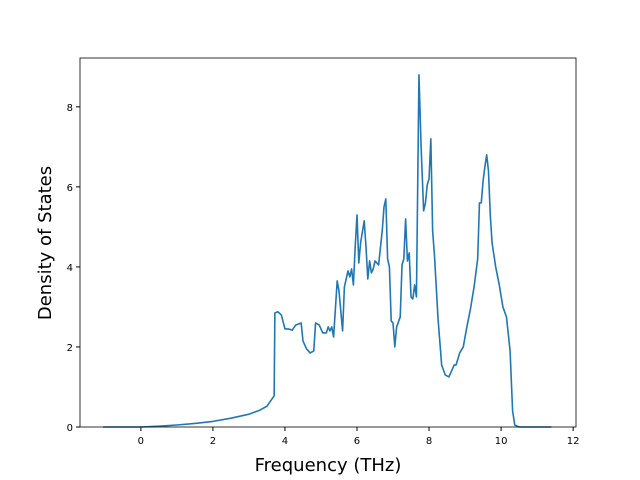 The width and height of the screenshot is (640, 480). I want to click on x-tick-label: 10, so click(501, 441).